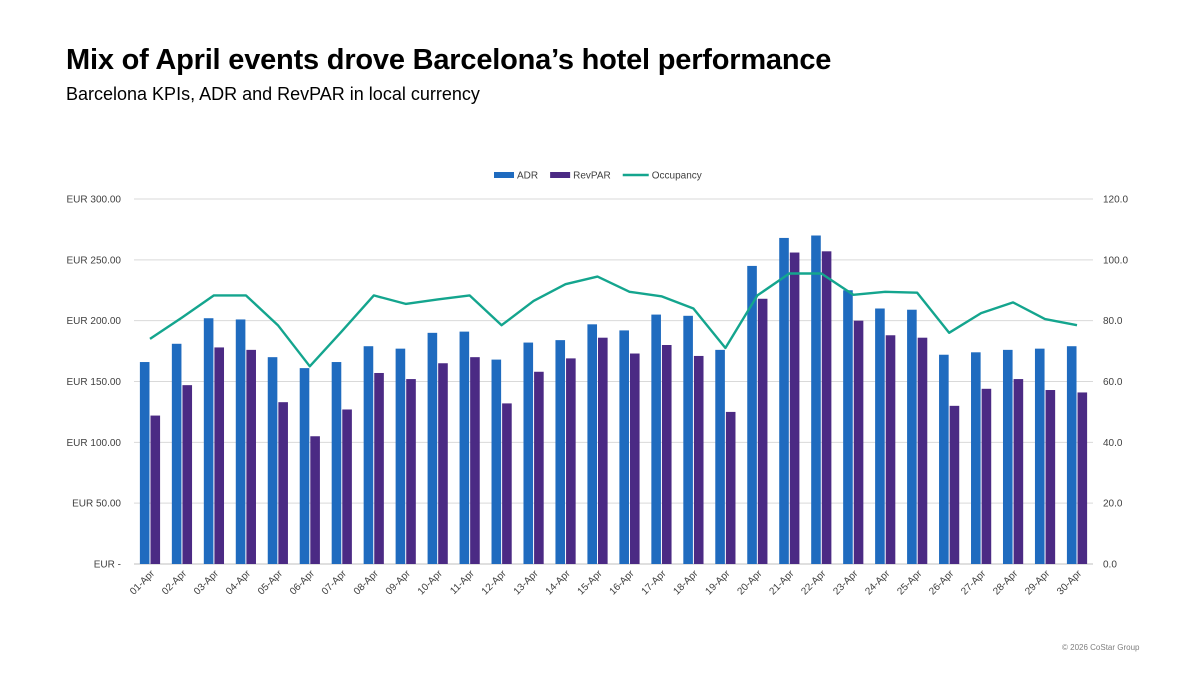  I want to click on y-left-tick-label: EUR 250.00, so click(94, 260).